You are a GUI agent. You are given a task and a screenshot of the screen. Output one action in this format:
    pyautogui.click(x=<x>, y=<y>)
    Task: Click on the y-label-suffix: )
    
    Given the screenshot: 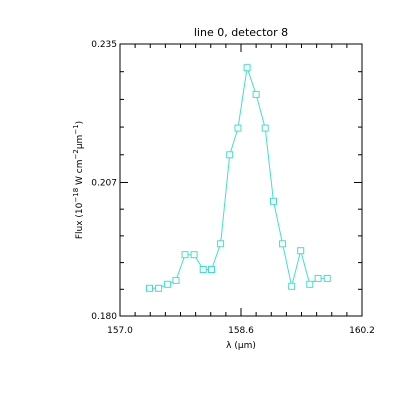 What is the action you would take?
    pyautogui.click(x=80, y=123)
    